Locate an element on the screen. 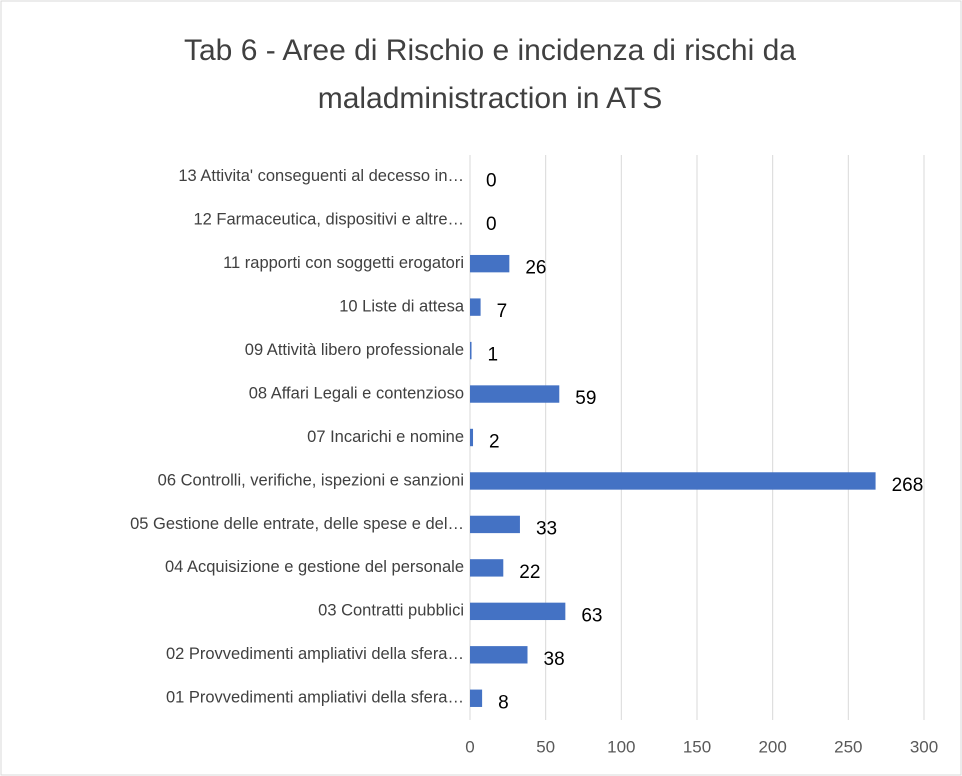  data-label: 33 is located at coordinates (546, 528).